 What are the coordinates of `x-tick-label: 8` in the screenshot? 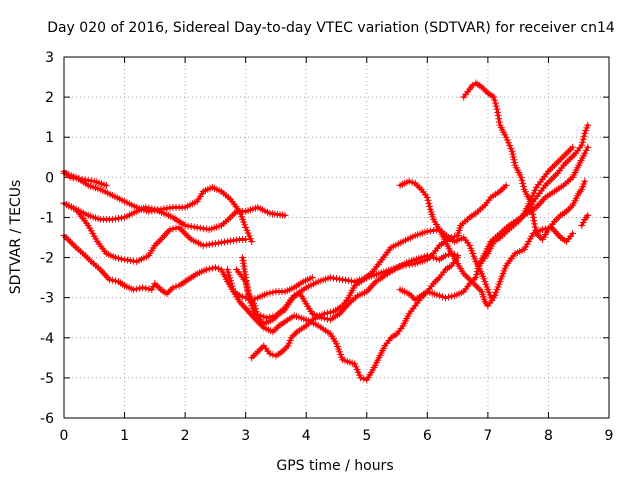 It's located at (548, 436).